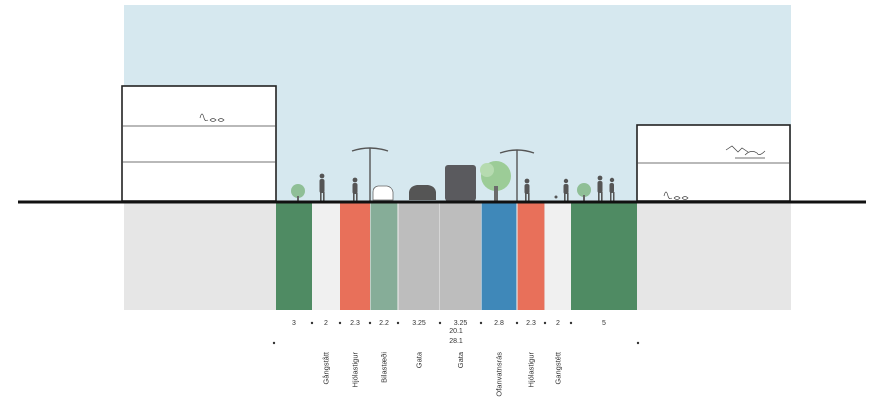 This screenshot has height=417, width=889. Describe the element at coordinates (355, 370) in the screenshot. I see `segment-name-label: Hjölastigur` at that location.